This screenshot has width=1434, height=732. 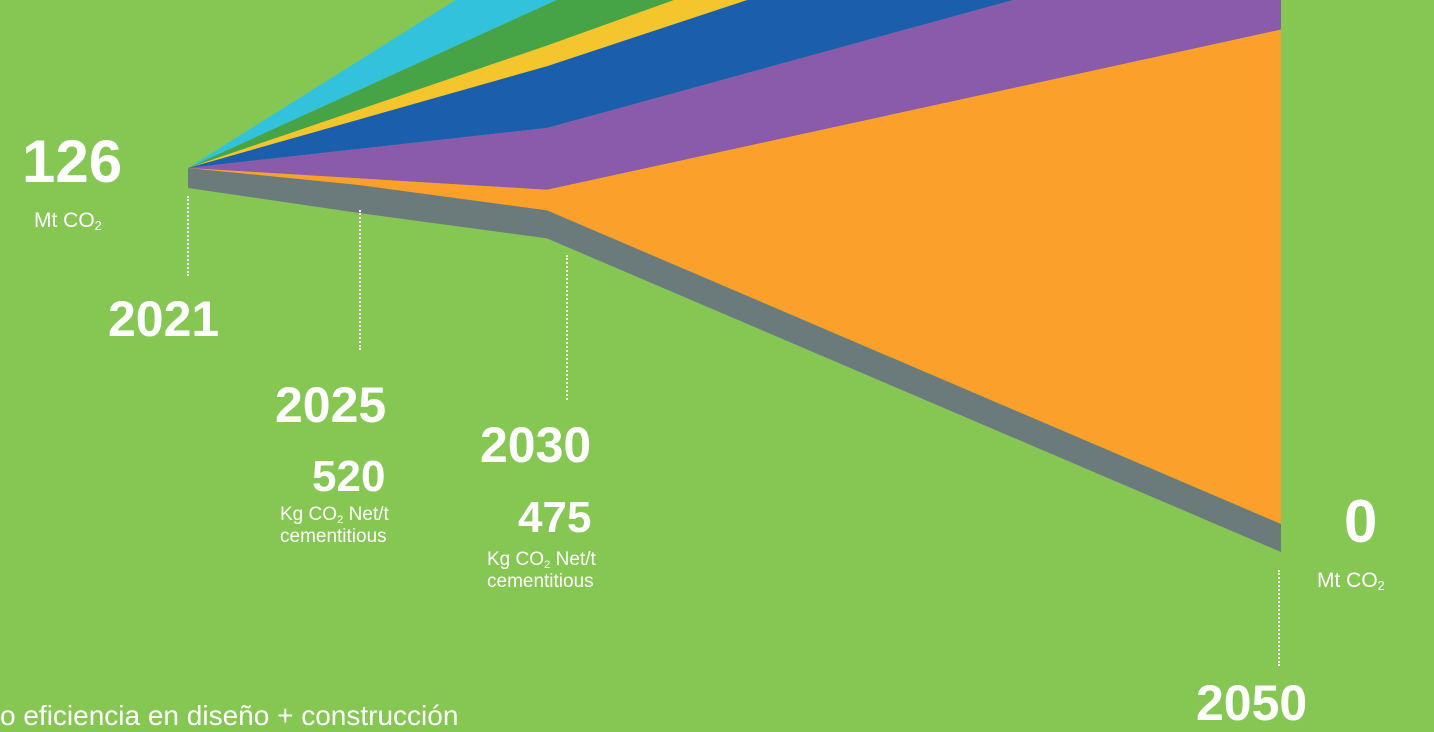 I want to click on milestone-2030-unit-line1: Kg CO2 Net/t, so click(x=541, y=560).